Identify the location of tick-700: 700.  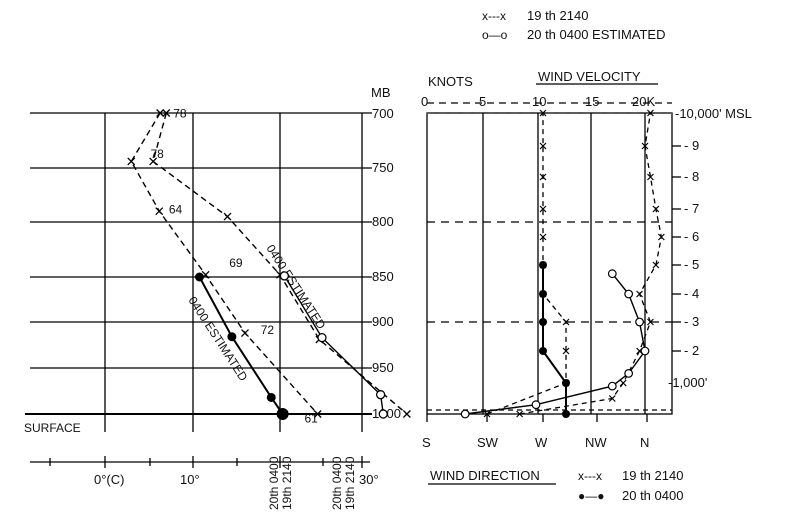
(383, 113).